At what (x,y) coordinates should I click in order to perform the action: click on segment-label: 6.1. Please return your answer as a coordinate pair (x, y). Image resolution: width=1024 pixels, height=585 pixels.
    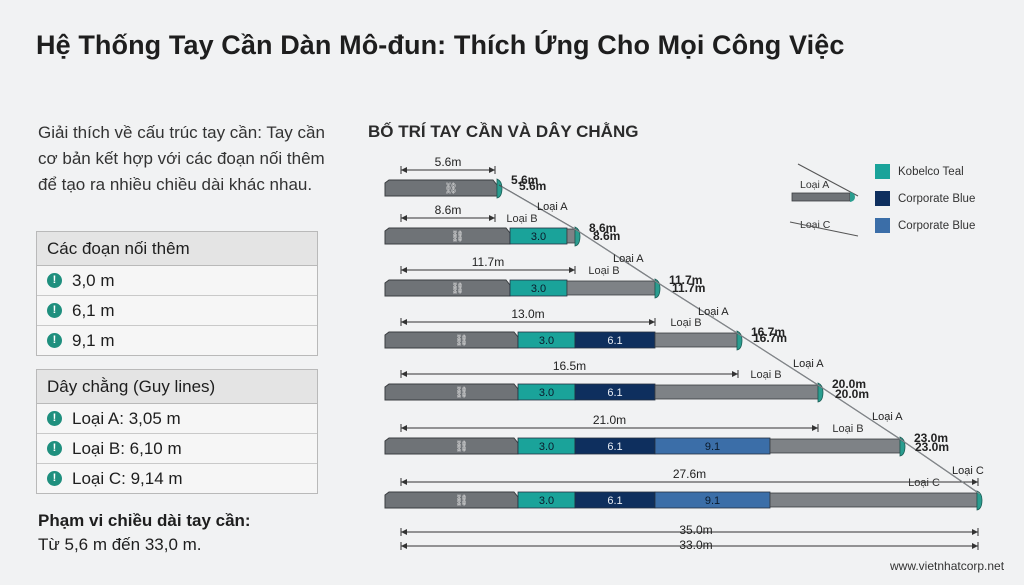
    Looking at the image, I should click on (614, 341).